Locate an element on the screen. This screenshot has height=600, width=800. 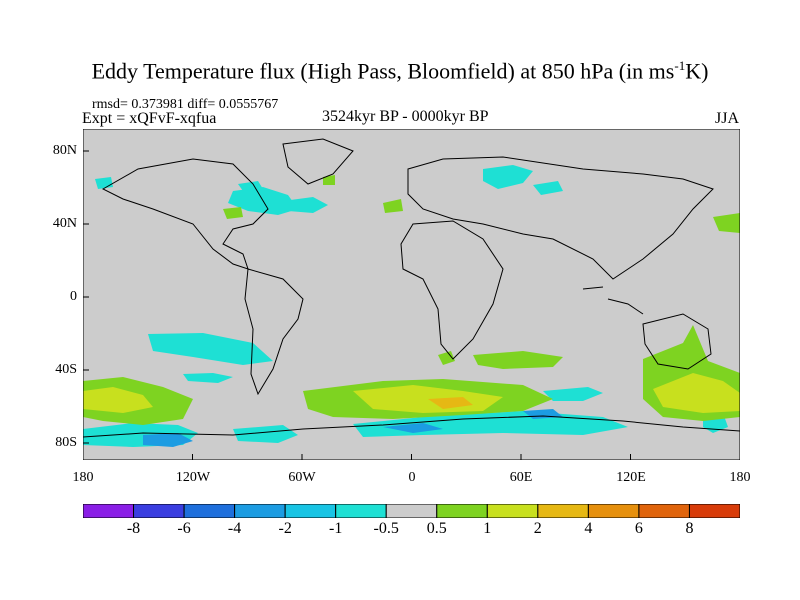
antarctica-coast is located at coordinates (411, 426).